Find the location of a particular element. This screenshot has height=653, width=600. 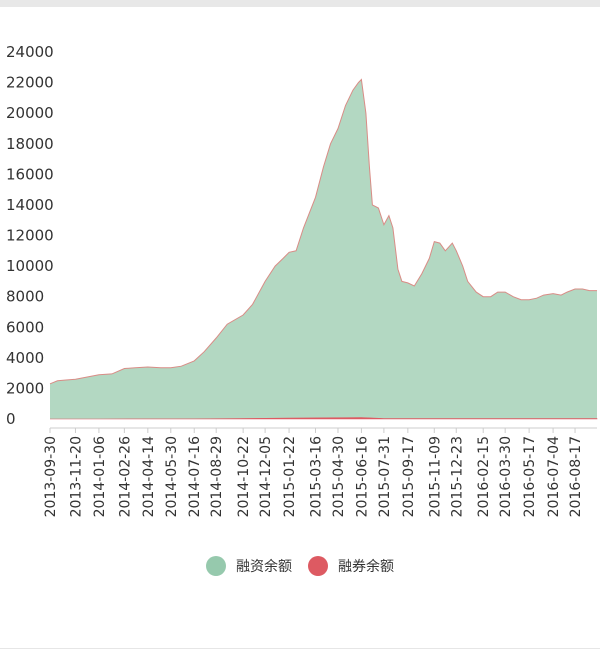

x-tick-label: 2013-09-30 is located at coordinates (51, 476).